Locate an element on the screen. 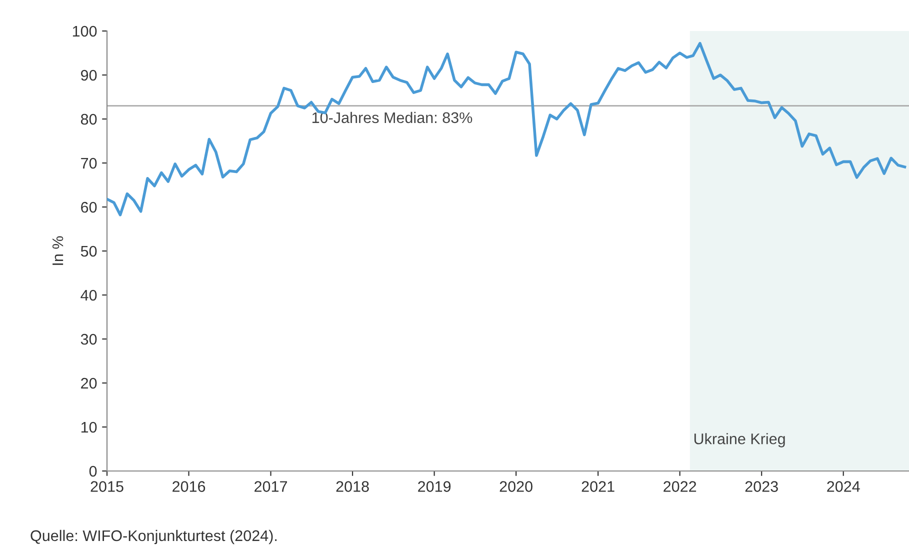 The width and height of the screenshot is (909, 547). x-tick-label: 2021 is located at coordinates (598, 486).